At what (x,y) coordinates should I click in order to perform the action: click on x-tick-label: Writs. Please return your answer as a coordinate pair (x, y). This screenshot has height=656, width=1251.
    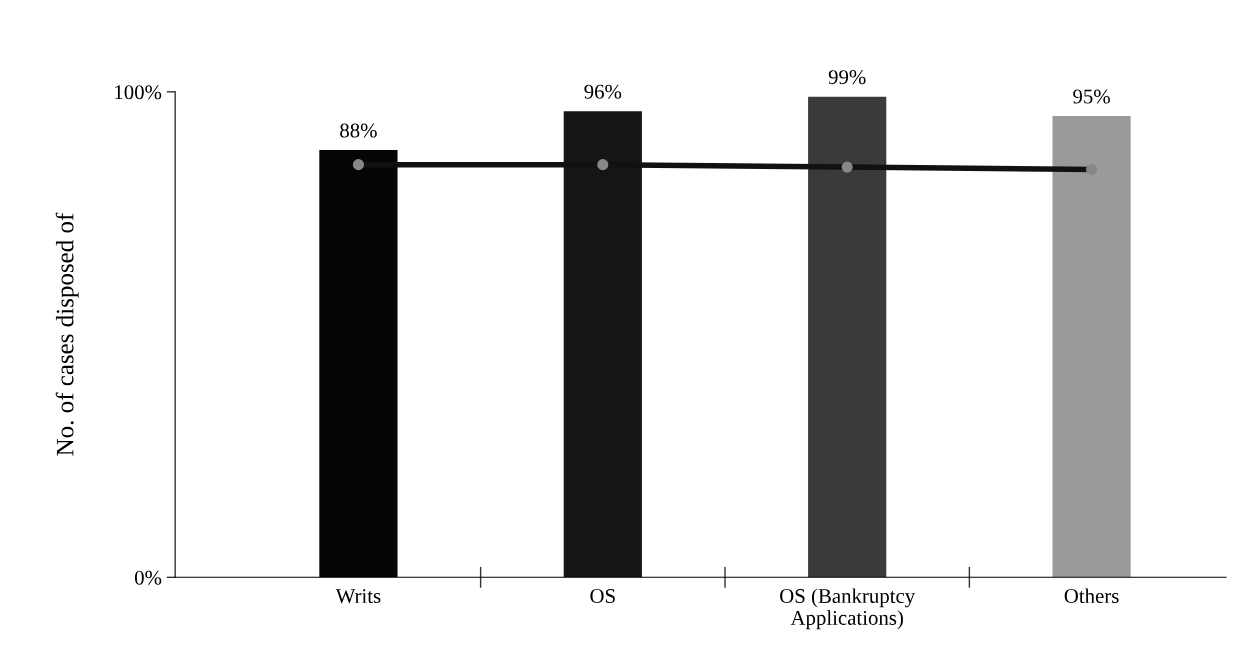
    Looking at the image, I should click on (358, 596).